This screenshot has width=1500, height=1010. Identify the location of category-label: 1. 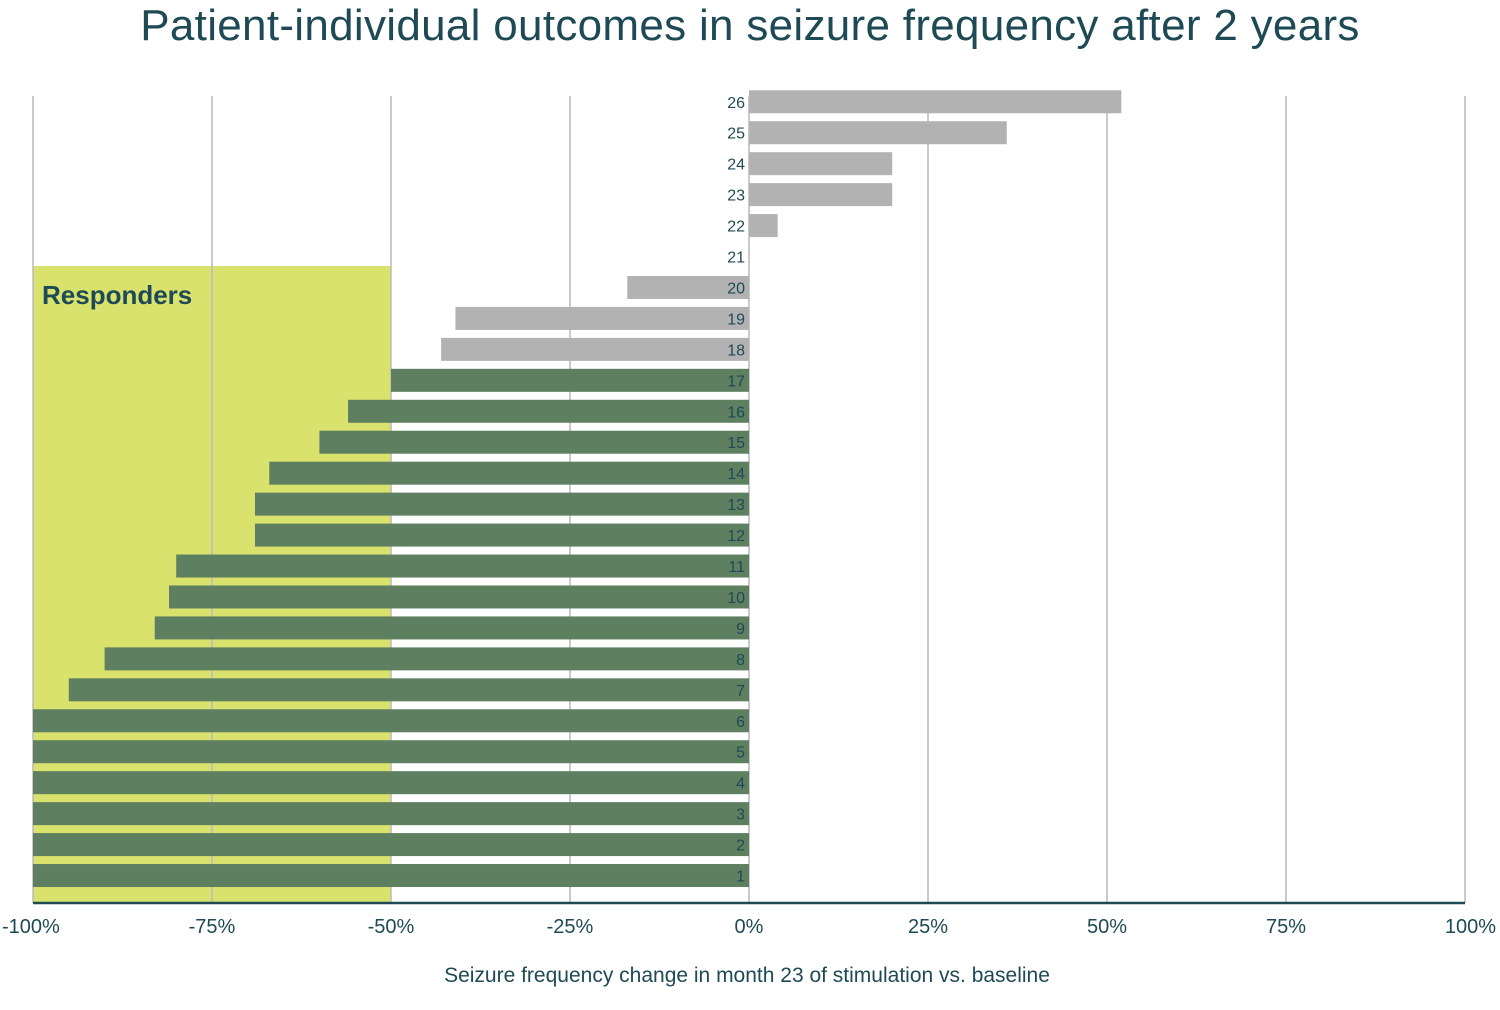
(740, 877).